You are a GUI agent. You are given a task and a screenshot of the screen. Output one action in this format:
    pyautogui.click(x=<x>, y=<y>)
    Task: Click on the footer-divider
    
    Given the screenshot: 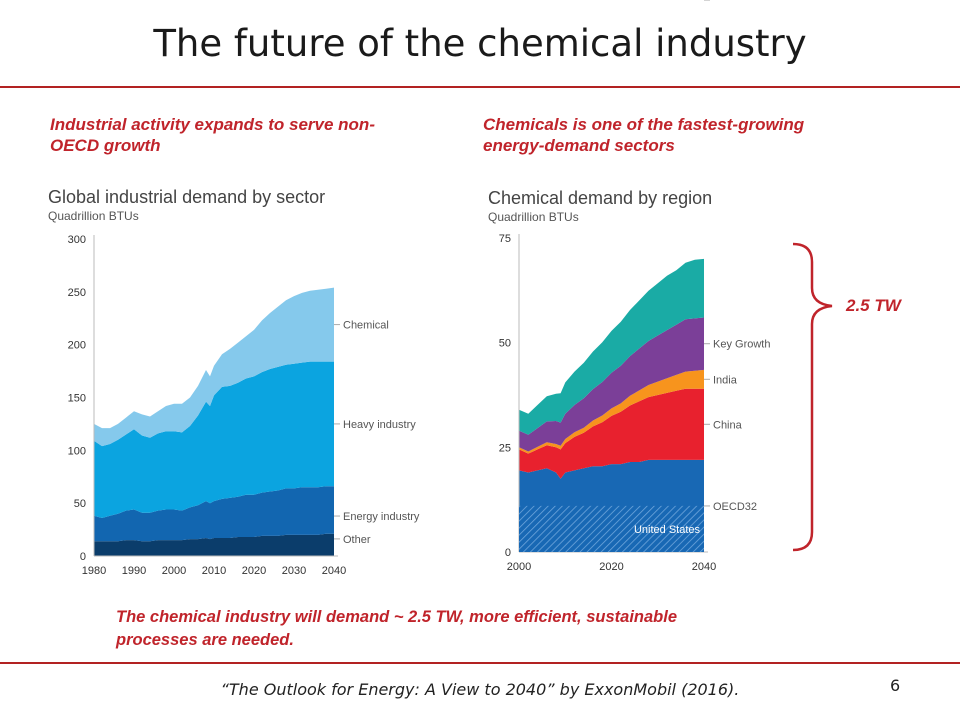 What is the action you would take?
    pyautogui.click(x=480, y=663)
    